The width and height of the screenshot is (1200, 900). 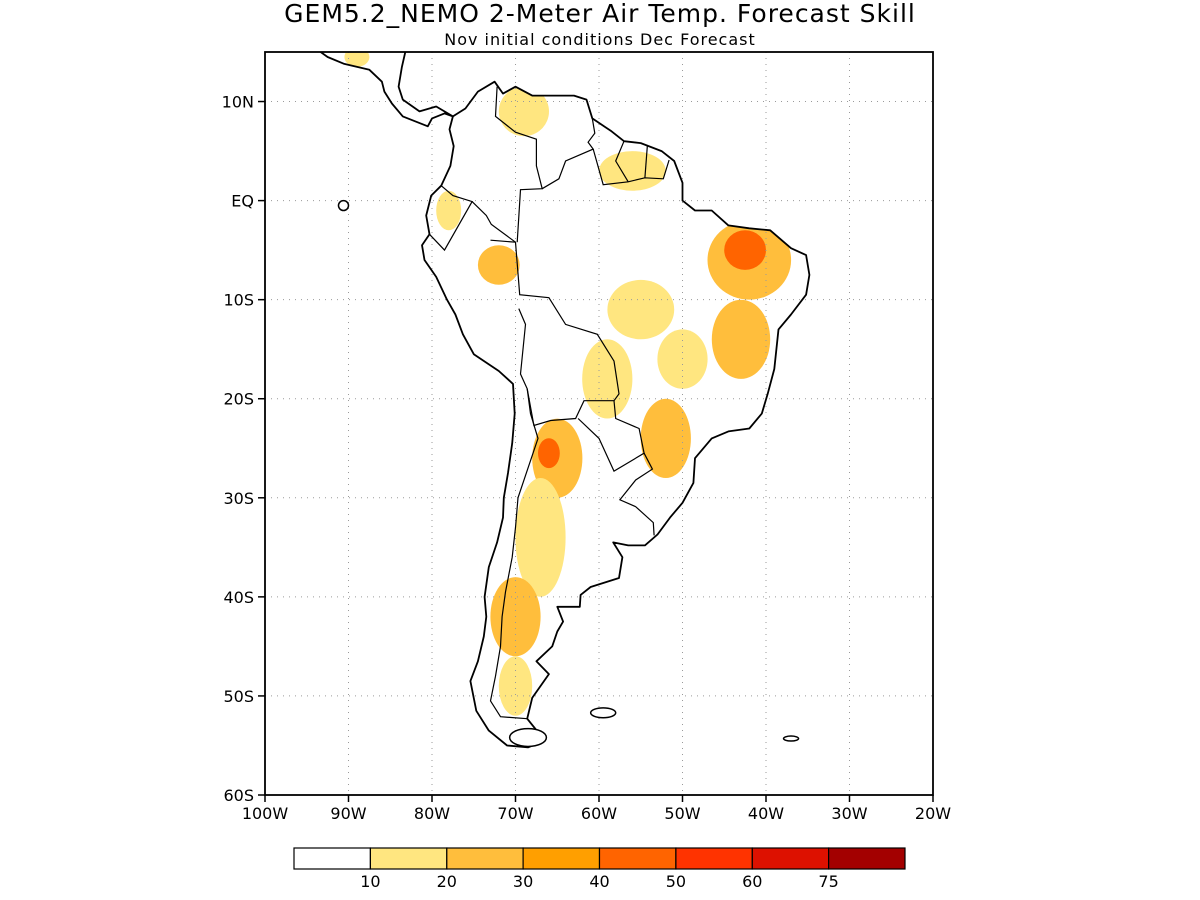 I want to click on lat-tick-label: 40S, so click(x=238, y=597).